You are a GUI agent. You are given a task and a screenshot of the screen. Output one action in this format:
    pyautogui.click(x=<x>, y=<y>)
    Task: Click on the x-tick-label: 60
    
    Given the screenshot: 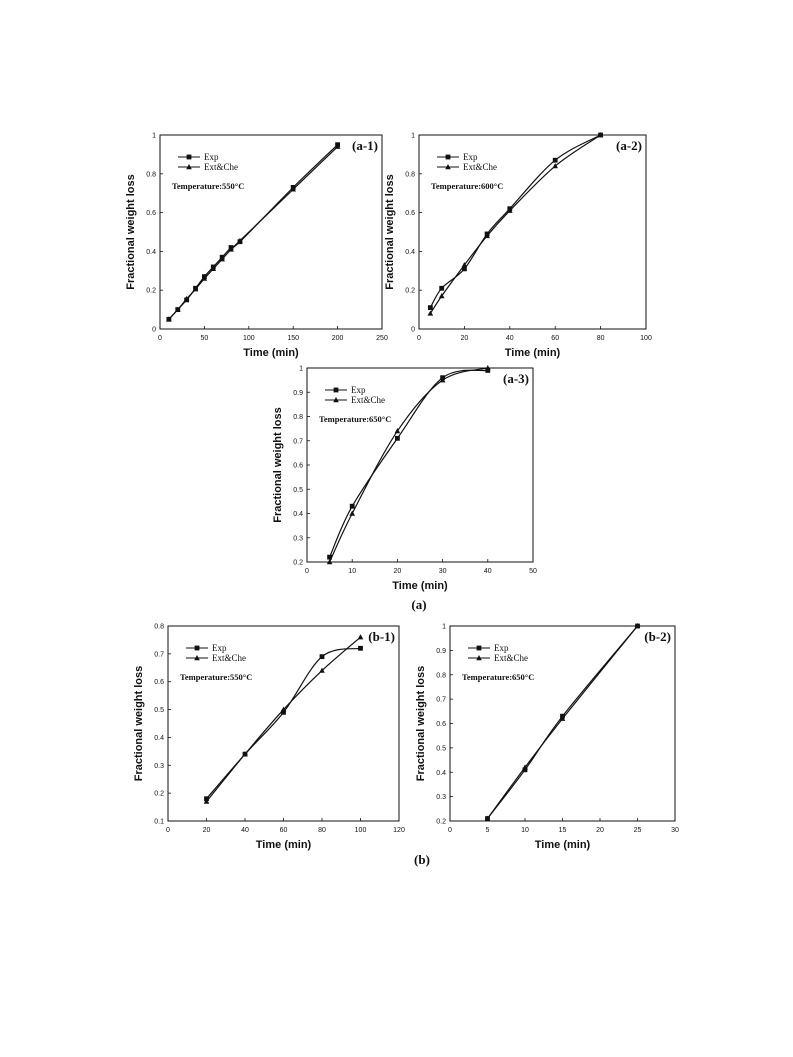 What is the action you would take?
    pyautogui.click(x=555, y=338)
    